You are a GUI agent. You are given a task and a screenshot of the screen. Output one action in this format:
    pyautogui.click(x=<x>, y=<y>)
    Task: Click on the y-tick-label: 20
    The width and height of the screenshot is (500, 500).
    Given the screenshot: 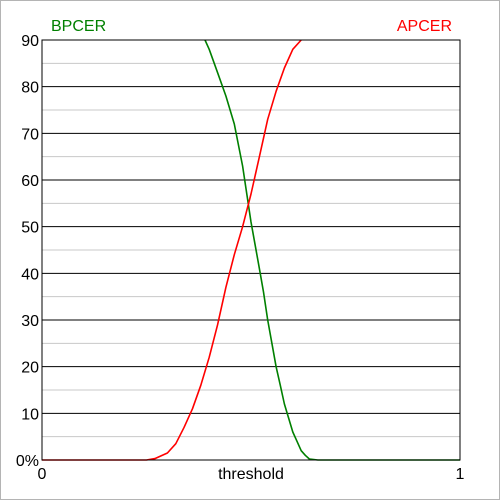 What is the action you would take?
    pyautogui.click(x=30, y=368)
    